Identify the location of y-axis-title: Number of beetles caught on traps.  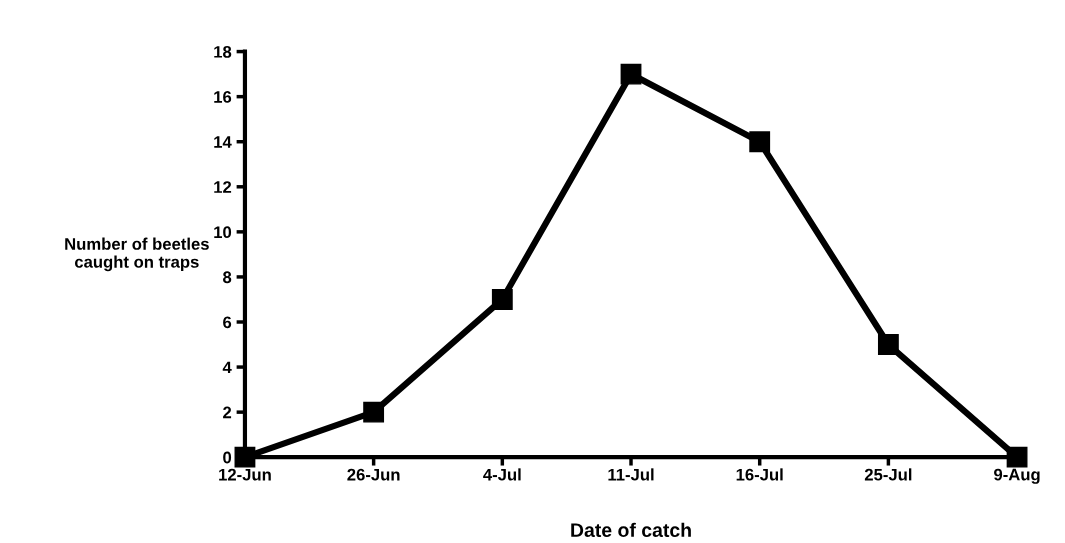
(137, 254).